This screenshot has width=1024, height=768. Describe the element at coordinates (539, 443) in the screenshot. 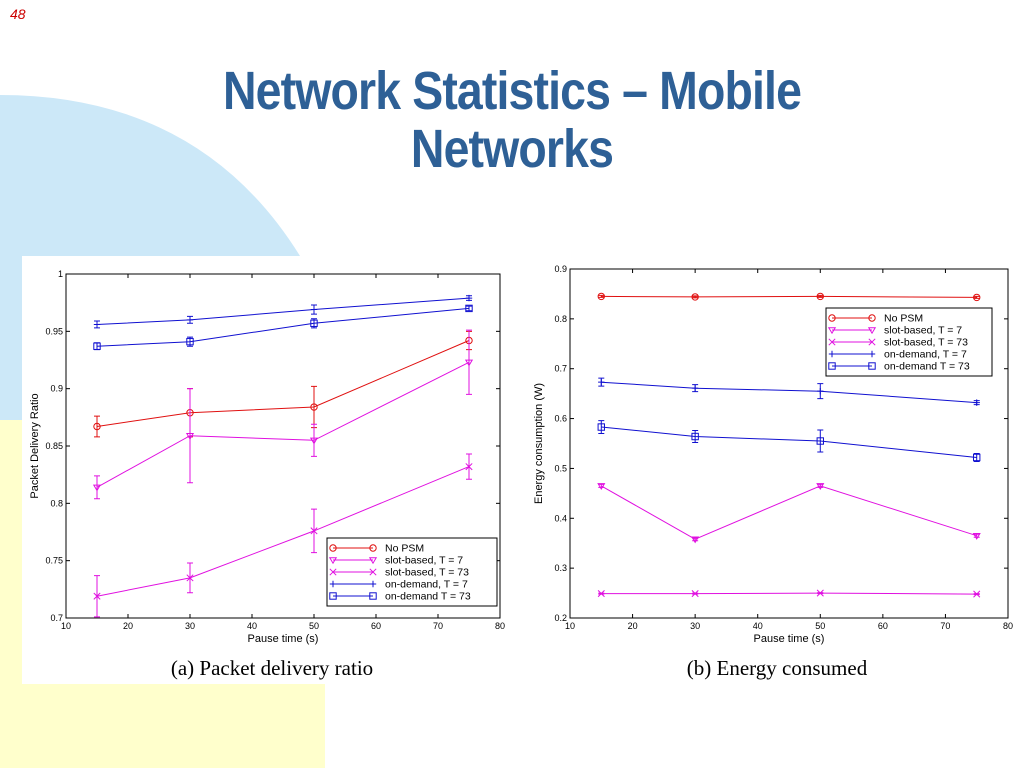

I see `y-axis-label: Energy consumption (W)` at that location.